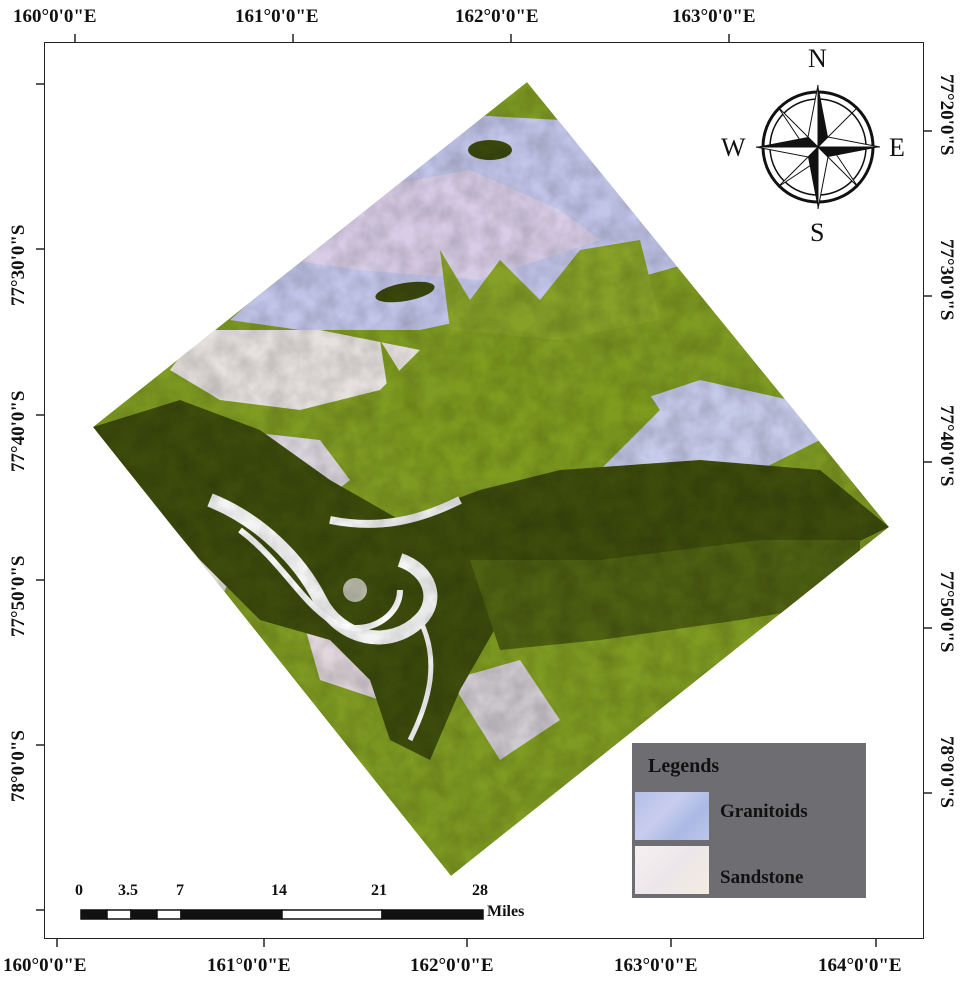  What do you see at coordinates (506, 911) in the screenshot?
I see `scale-unit-label: Miles` at bounding box center [506, 911].